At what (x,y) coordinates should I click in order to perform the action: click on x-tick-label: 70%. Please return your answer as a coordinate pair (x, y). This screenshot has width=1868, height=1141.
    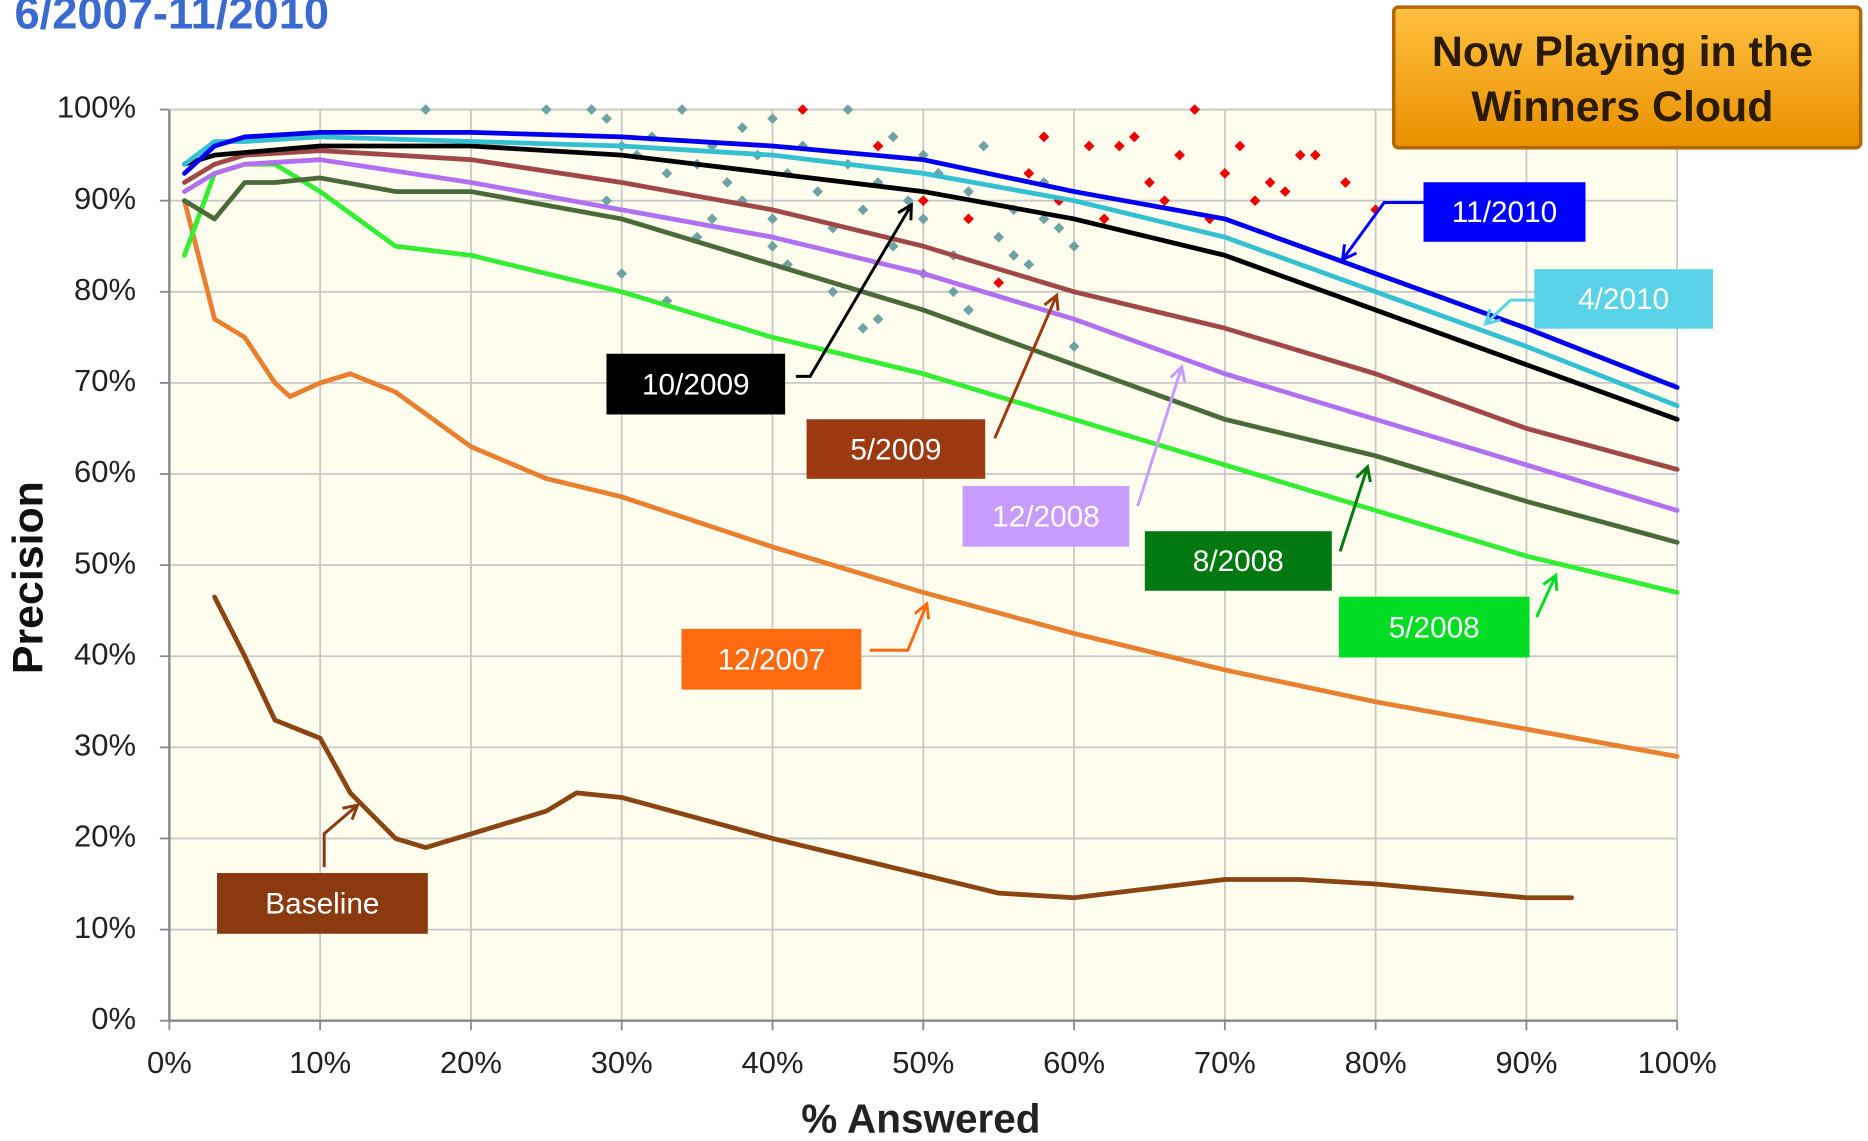
    Looking at the image, I should click on (1225, 1062).